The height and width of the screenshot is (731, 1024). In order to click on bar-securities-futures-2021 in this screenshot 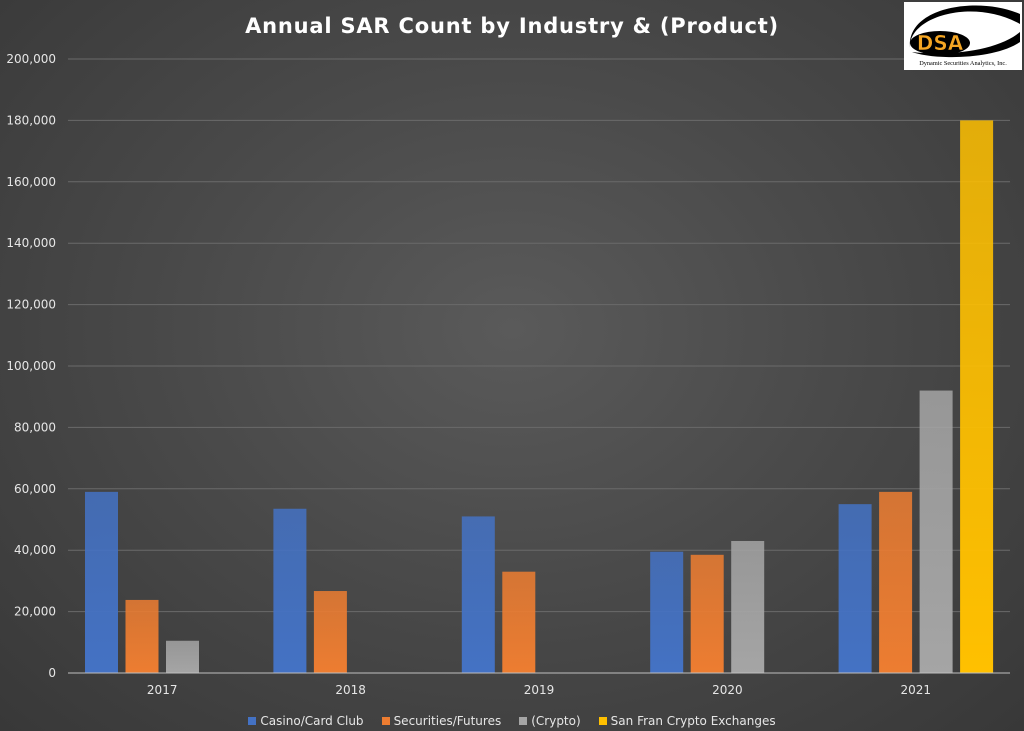, I will do `click(896, 582)`.